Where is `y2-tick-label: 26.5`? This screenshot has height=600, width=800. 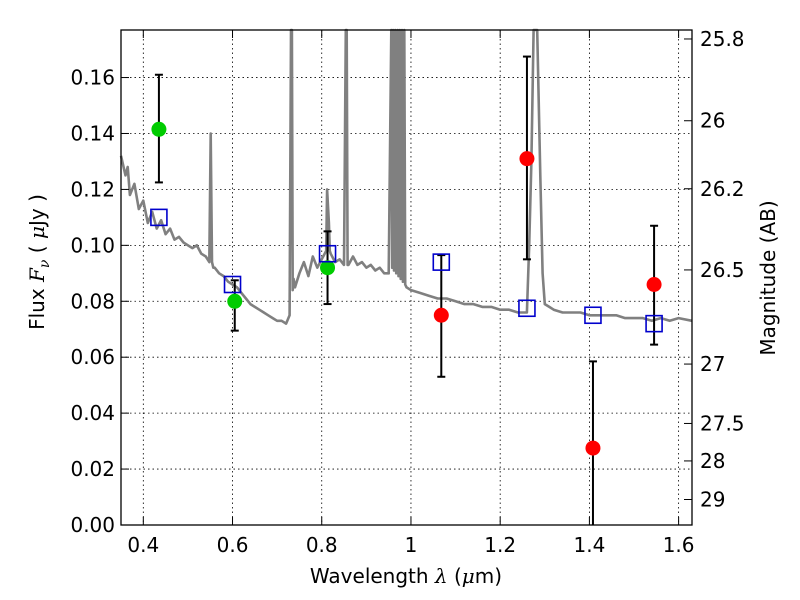 y2-tick-label: 26.5 is located at coordinates (722, 270).